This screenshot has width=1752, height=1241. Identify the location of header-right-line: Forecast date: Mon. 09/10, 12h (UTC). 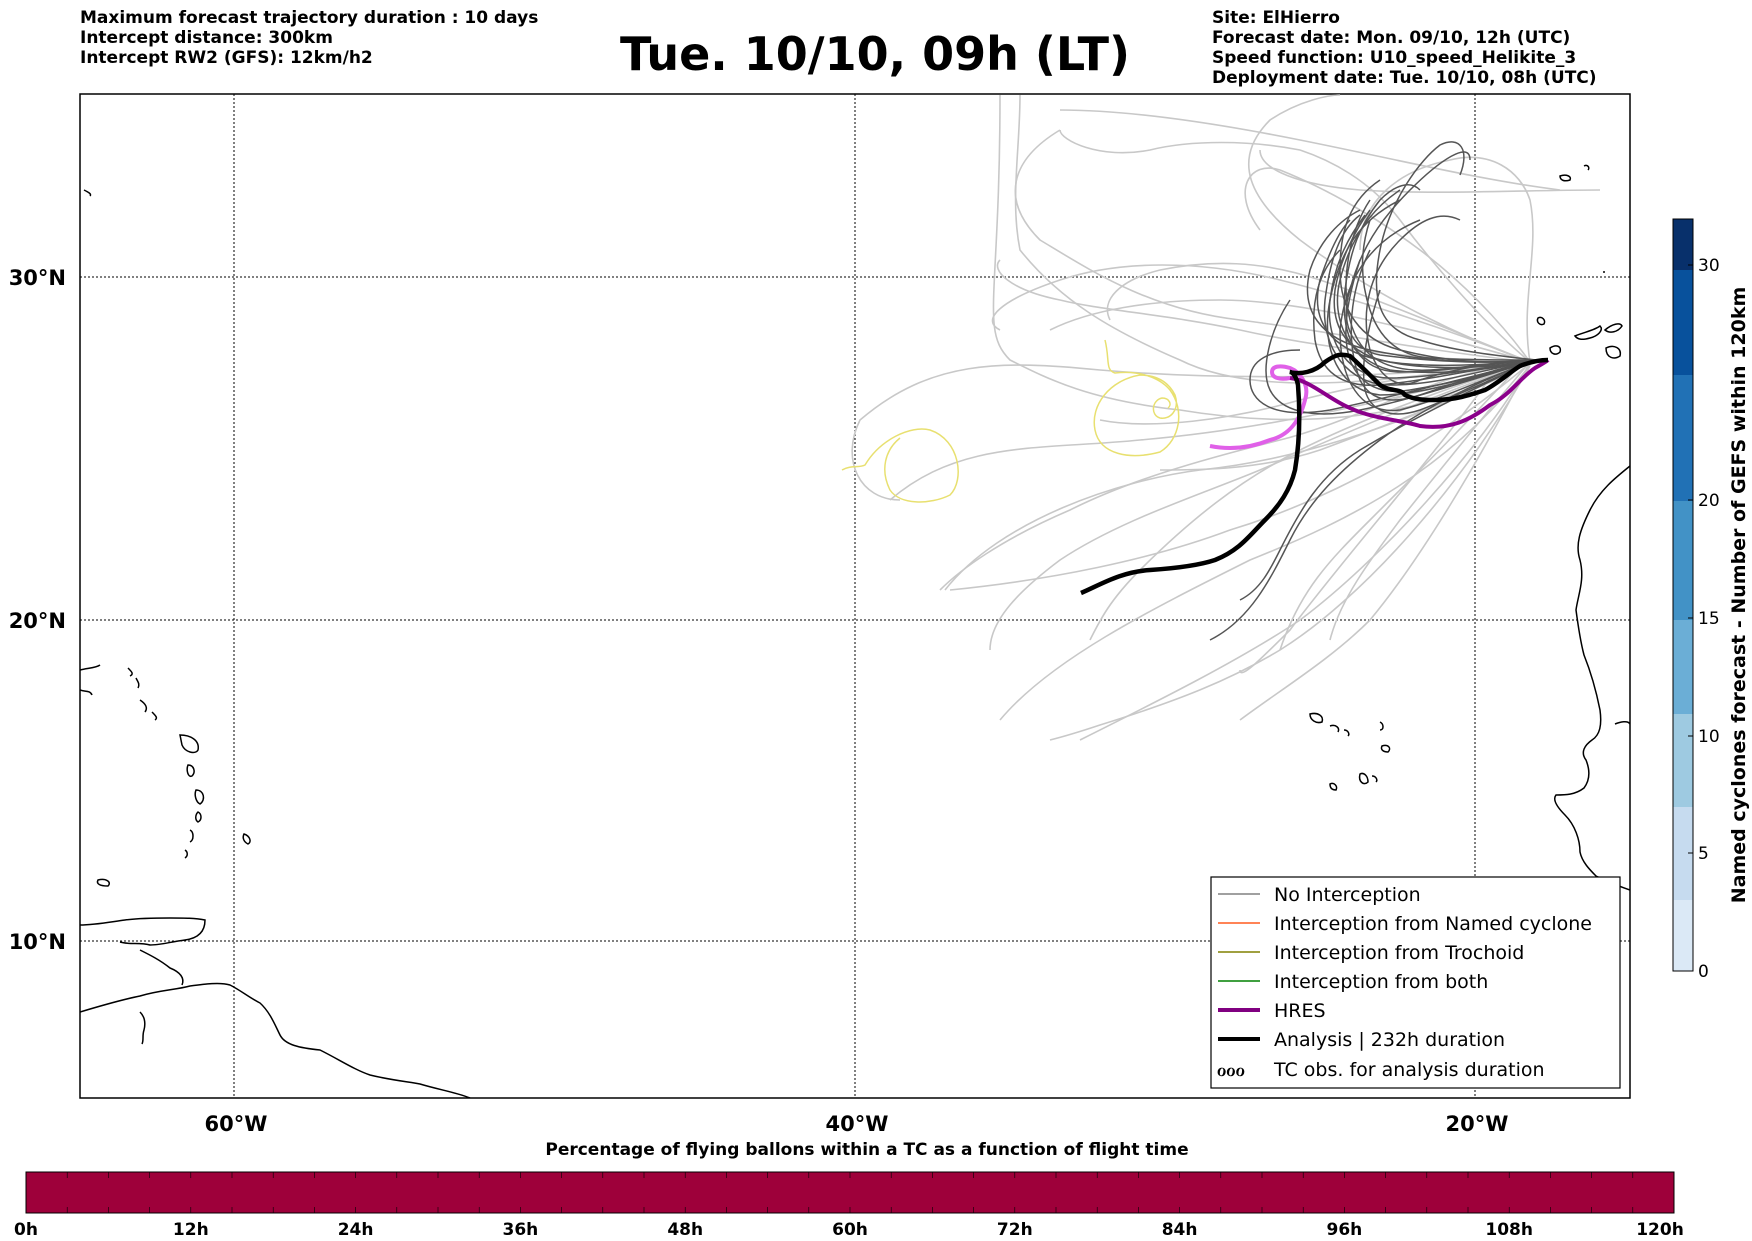
(1391, 38).